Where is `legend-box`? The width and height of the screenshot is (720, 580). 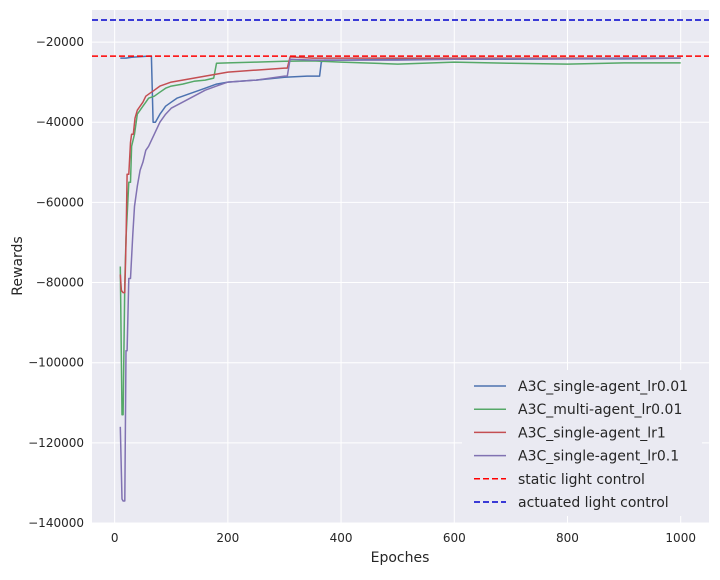 legend-box is located at coordinates (582, 443).